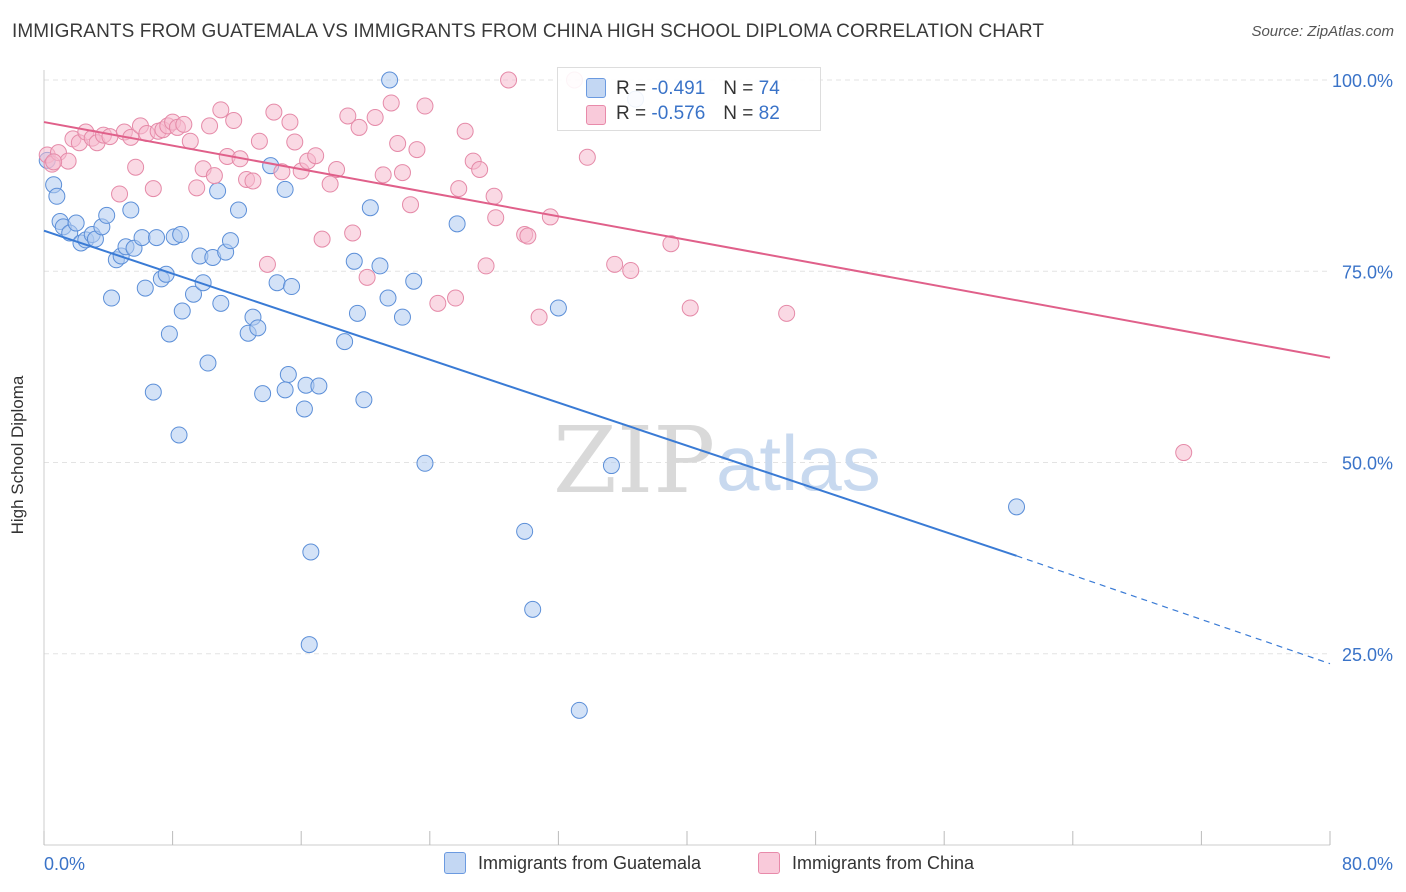 This screenshot has height=892, width=1406. Describe the element at coordinates (769, 113) in the screenshot. I see `legend-n-value-china: 82` at that location.